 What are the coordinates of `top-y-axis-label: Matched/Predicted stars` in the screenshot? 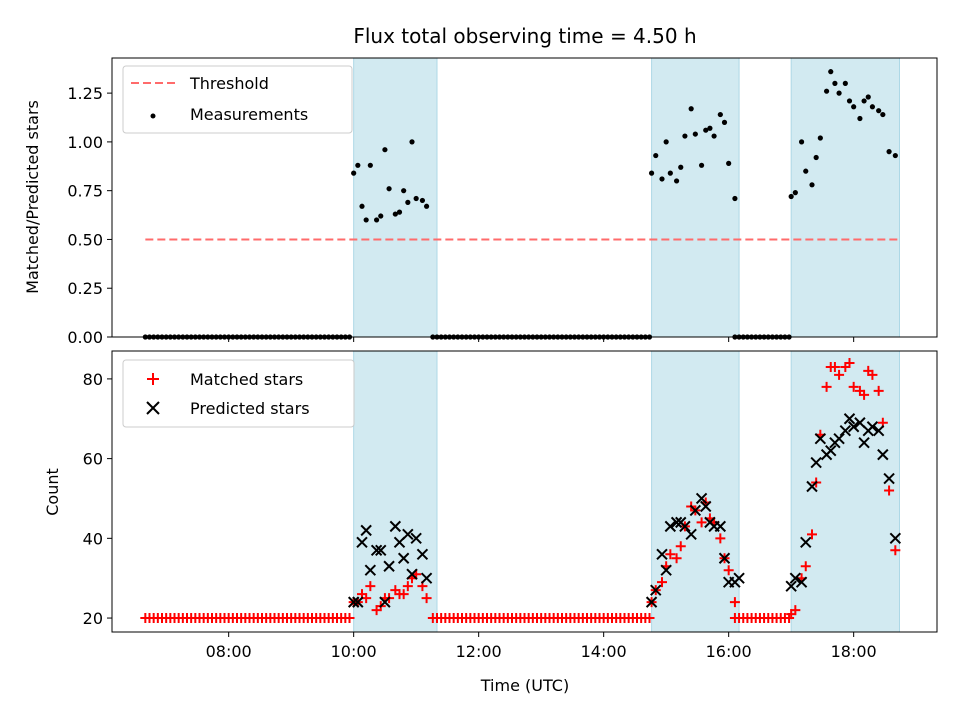 It's located at (32, 197).